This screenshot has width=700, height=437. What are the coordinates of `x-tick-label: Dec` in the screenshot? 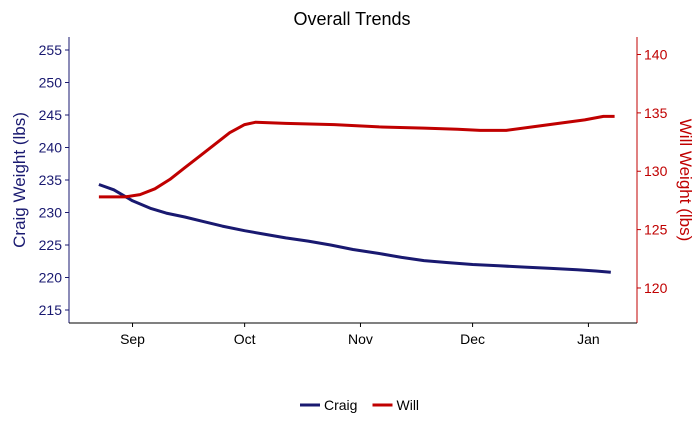 It's located at (472, 339).